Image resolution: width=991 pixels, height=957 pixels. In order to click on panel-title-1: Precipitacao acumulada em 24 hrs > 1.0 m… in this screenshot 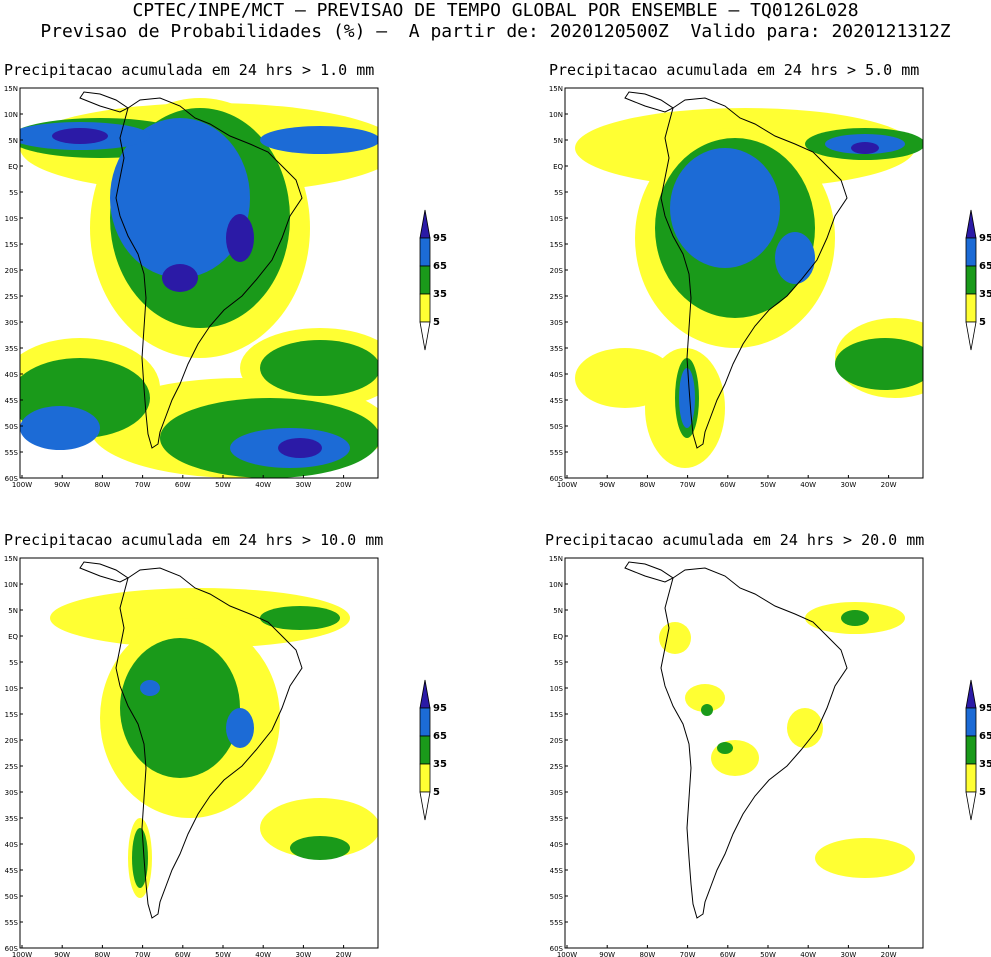, I will do `click(189, 70)`.